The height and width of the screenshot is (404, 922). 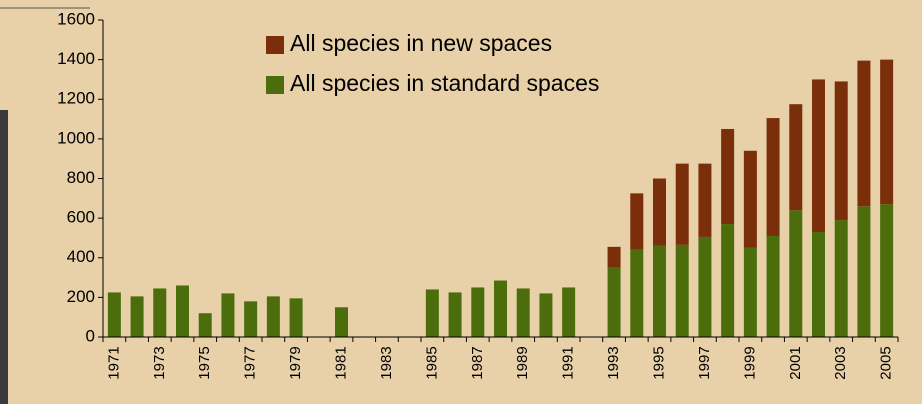 What do you see at coordinates (704, 362) in the screenshot?
I see `x-tick-label: 1997` at bounding box center [704, 362].